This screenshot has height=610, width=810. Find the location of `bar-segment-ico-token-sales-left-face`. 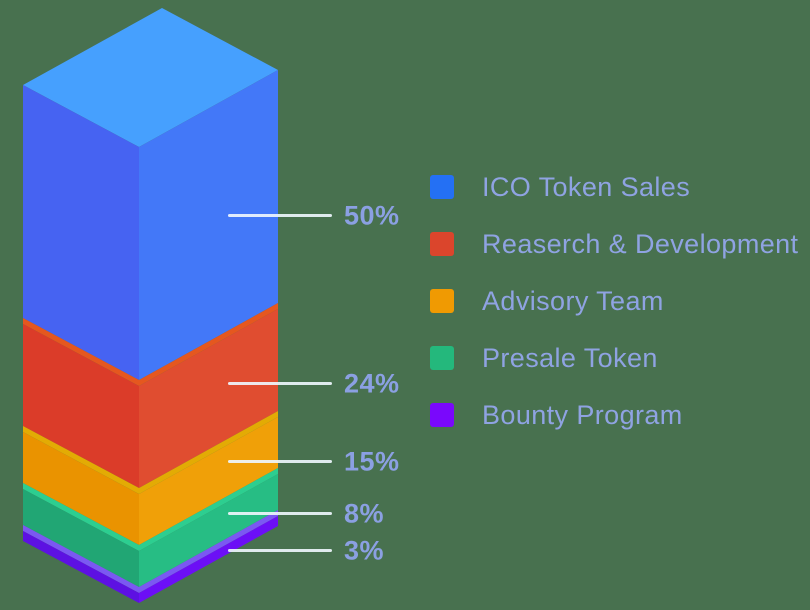

bar-segment-ico-token-sales-left-face is located at coordinates (81, 232).